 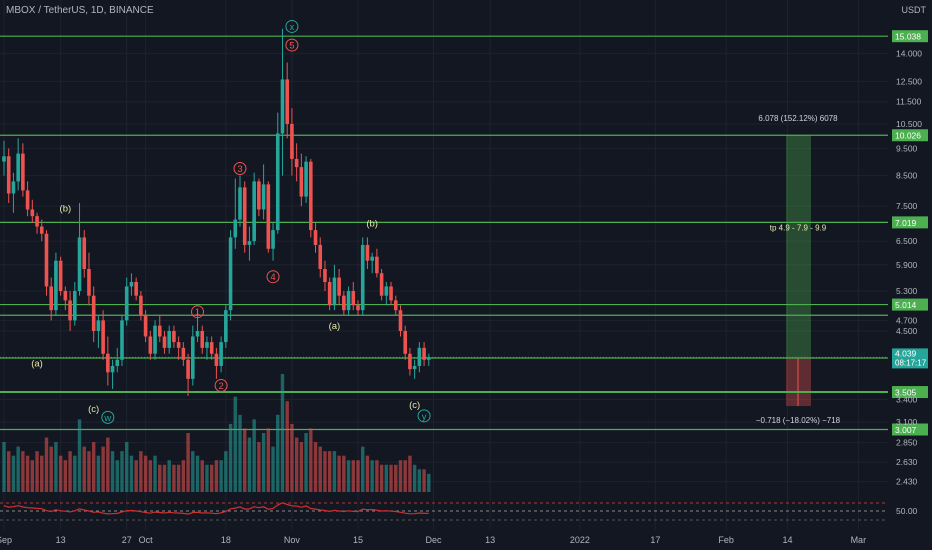 What do you see at coordinates (93, 409) in the screenshot?
I see `wave-label: (c)` at bounding box center [93, 409].